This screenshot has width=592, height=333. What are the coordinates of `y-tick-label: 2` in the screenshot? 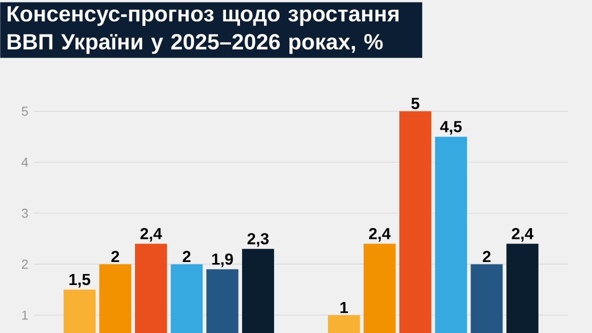 It's located at (25, 264).